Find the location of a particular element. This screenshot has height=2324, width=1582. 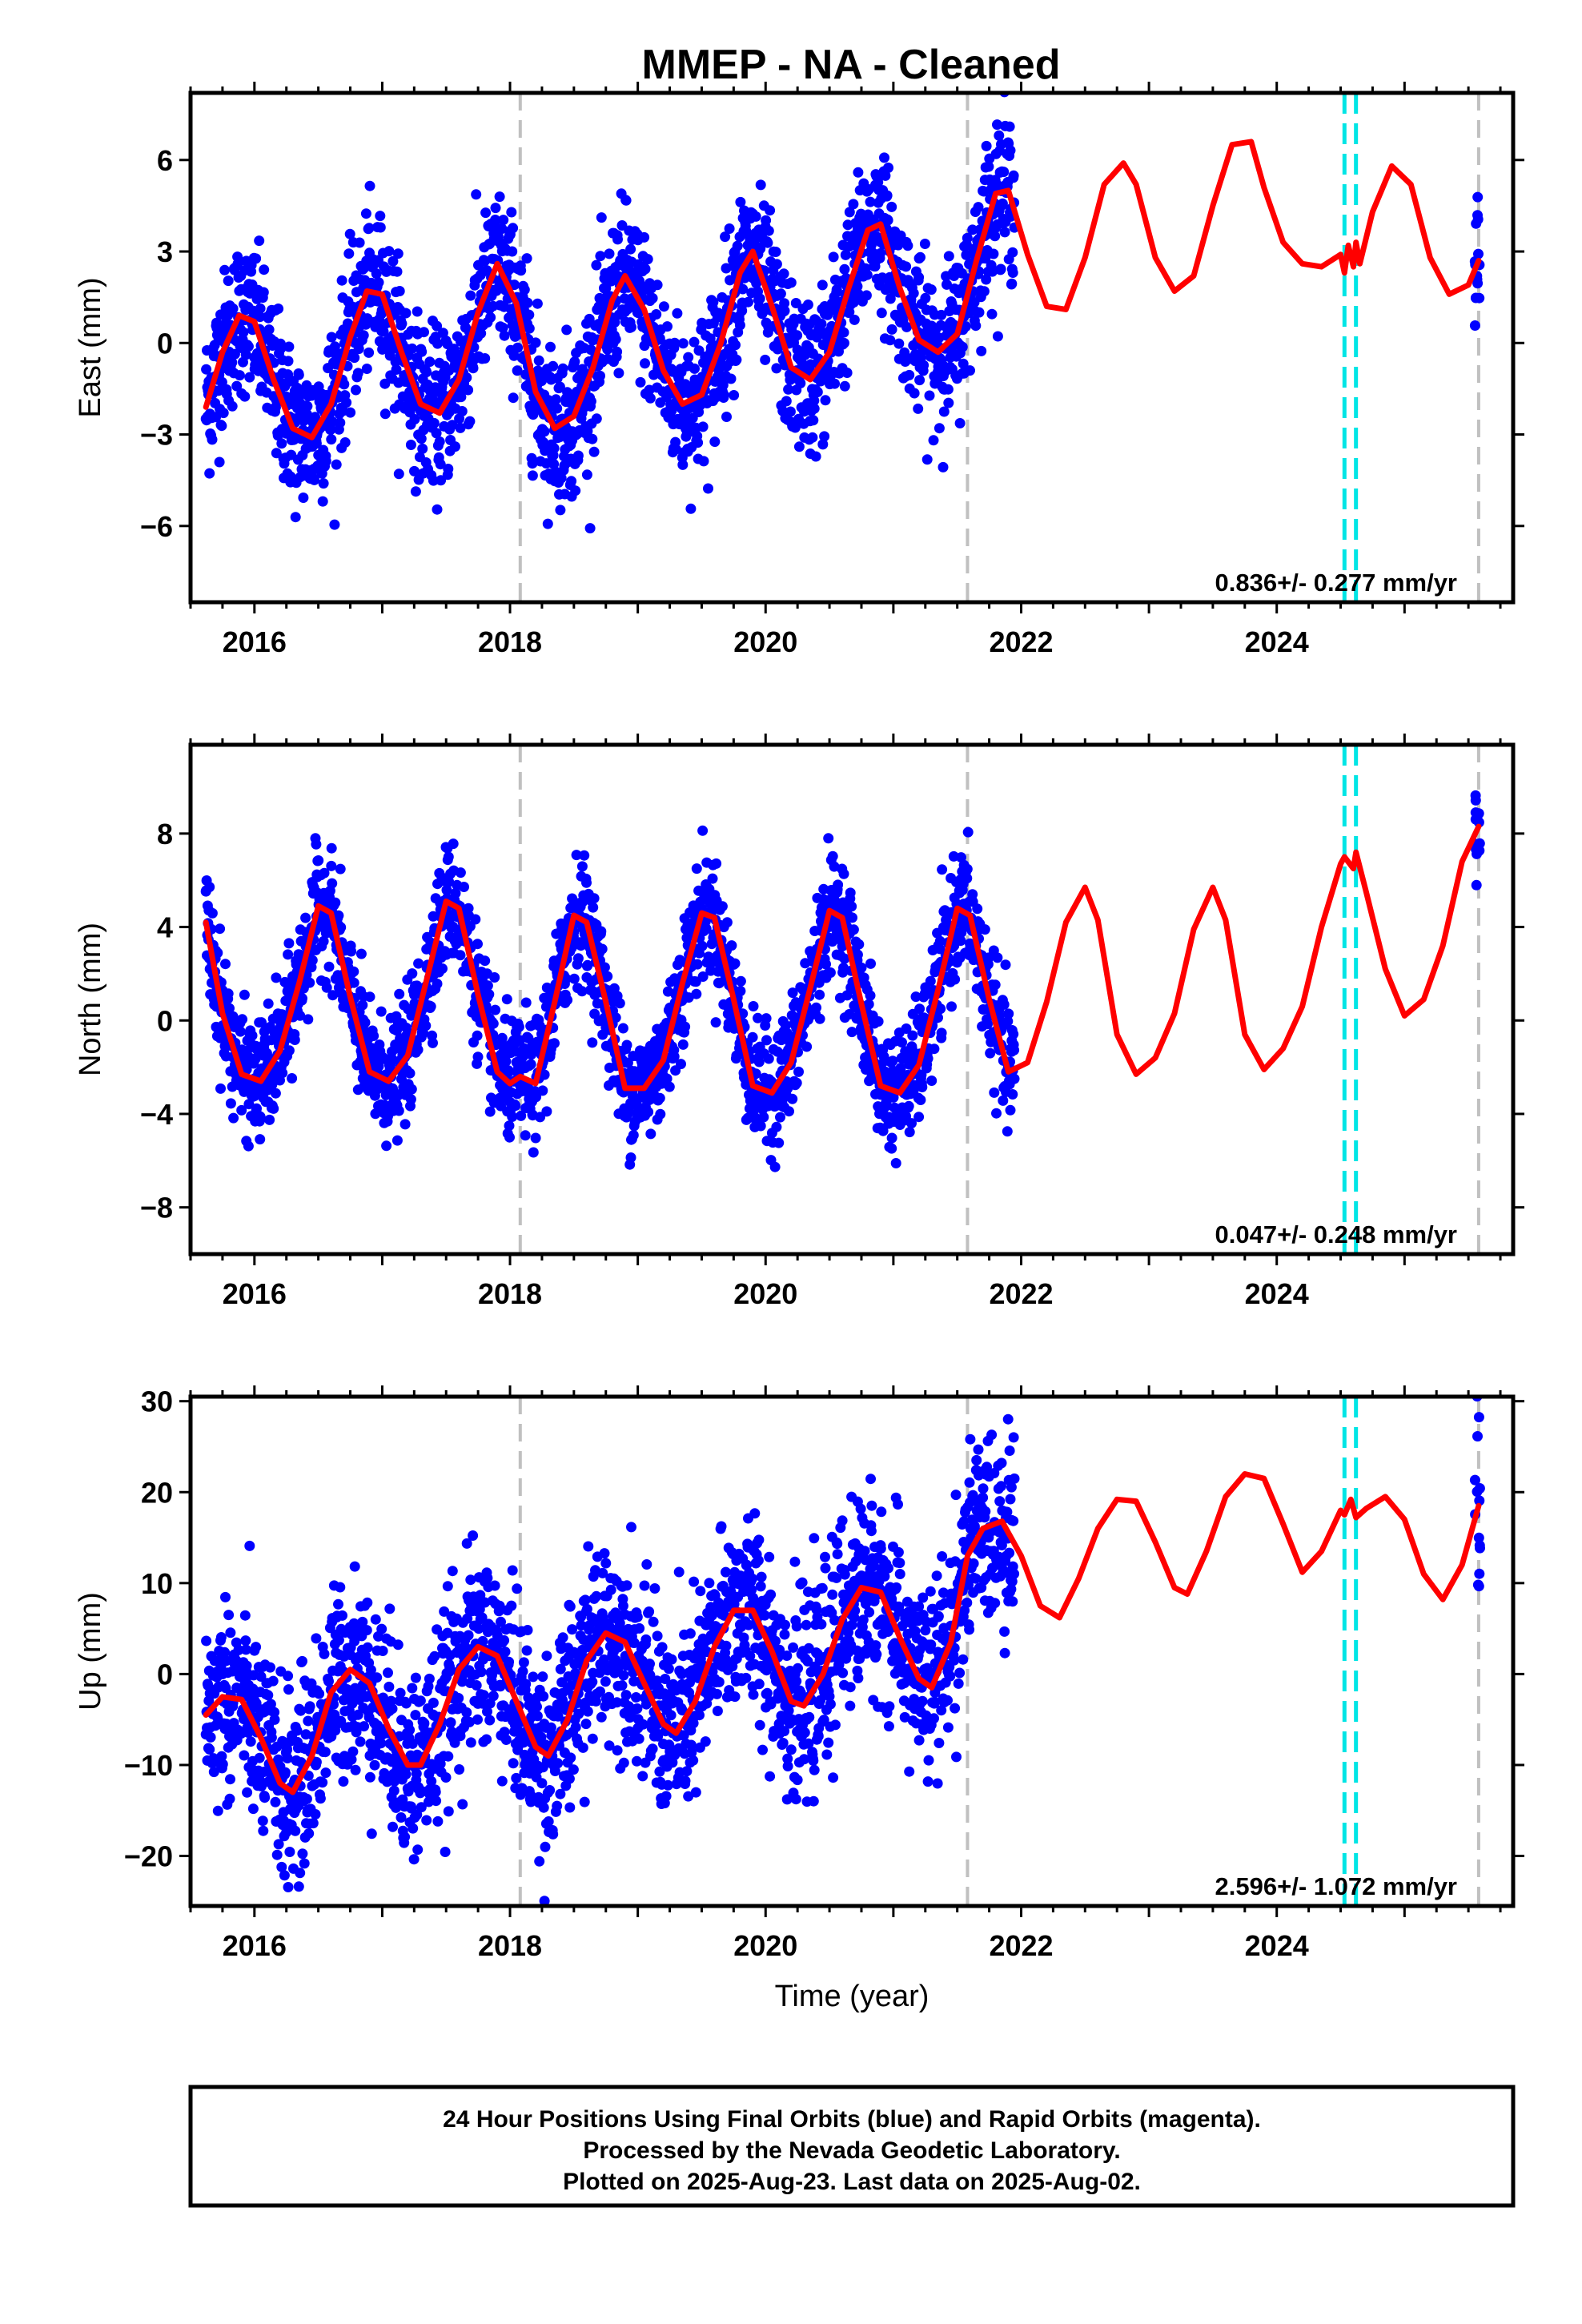

east-y-tick-label: 0 is located at coordinates (165, 343).